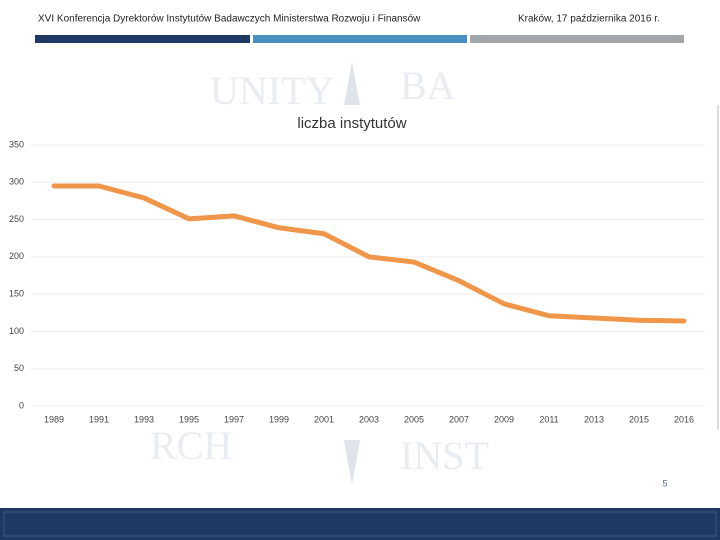 The width and height of the screenshot is (720, 540). I want to click on svg-text: BA, so click(428, 85).